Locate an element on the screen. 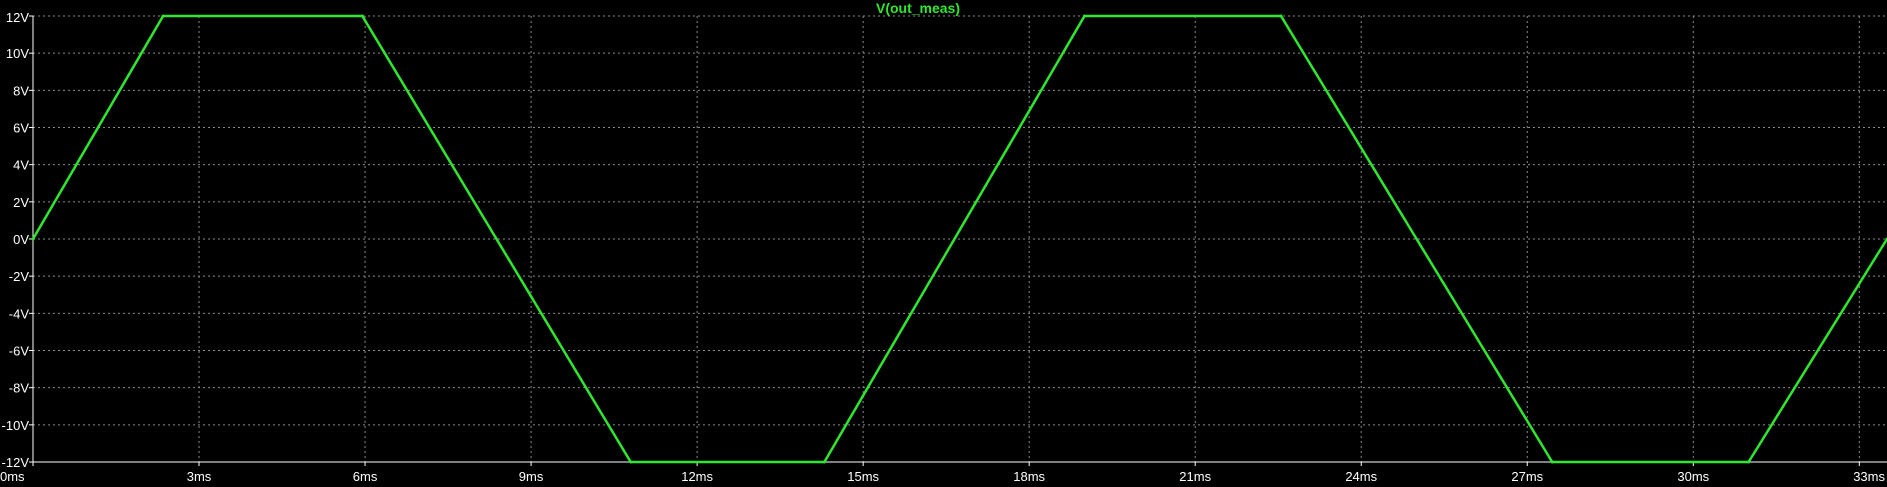 The height and width of the screenshot is (487, 1887). x-tick-label: 21ms is located at coordinates (1195, 476).